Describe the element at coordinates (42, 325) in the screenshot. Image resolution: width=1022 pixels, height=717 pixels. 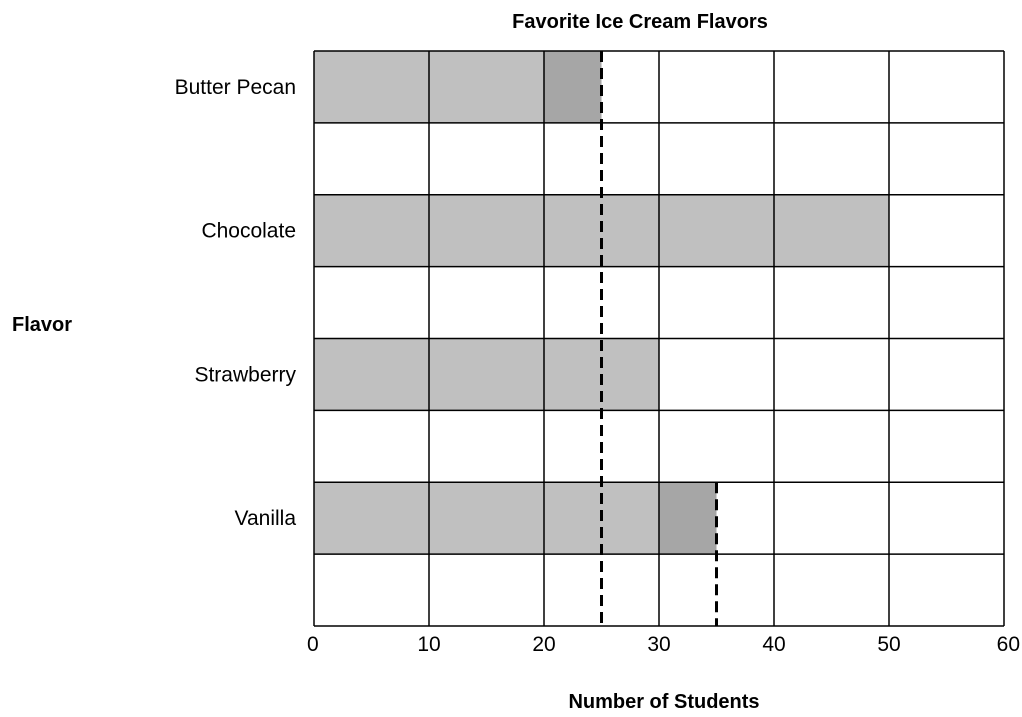
I see `y-axis-title: Flavor` at that location.